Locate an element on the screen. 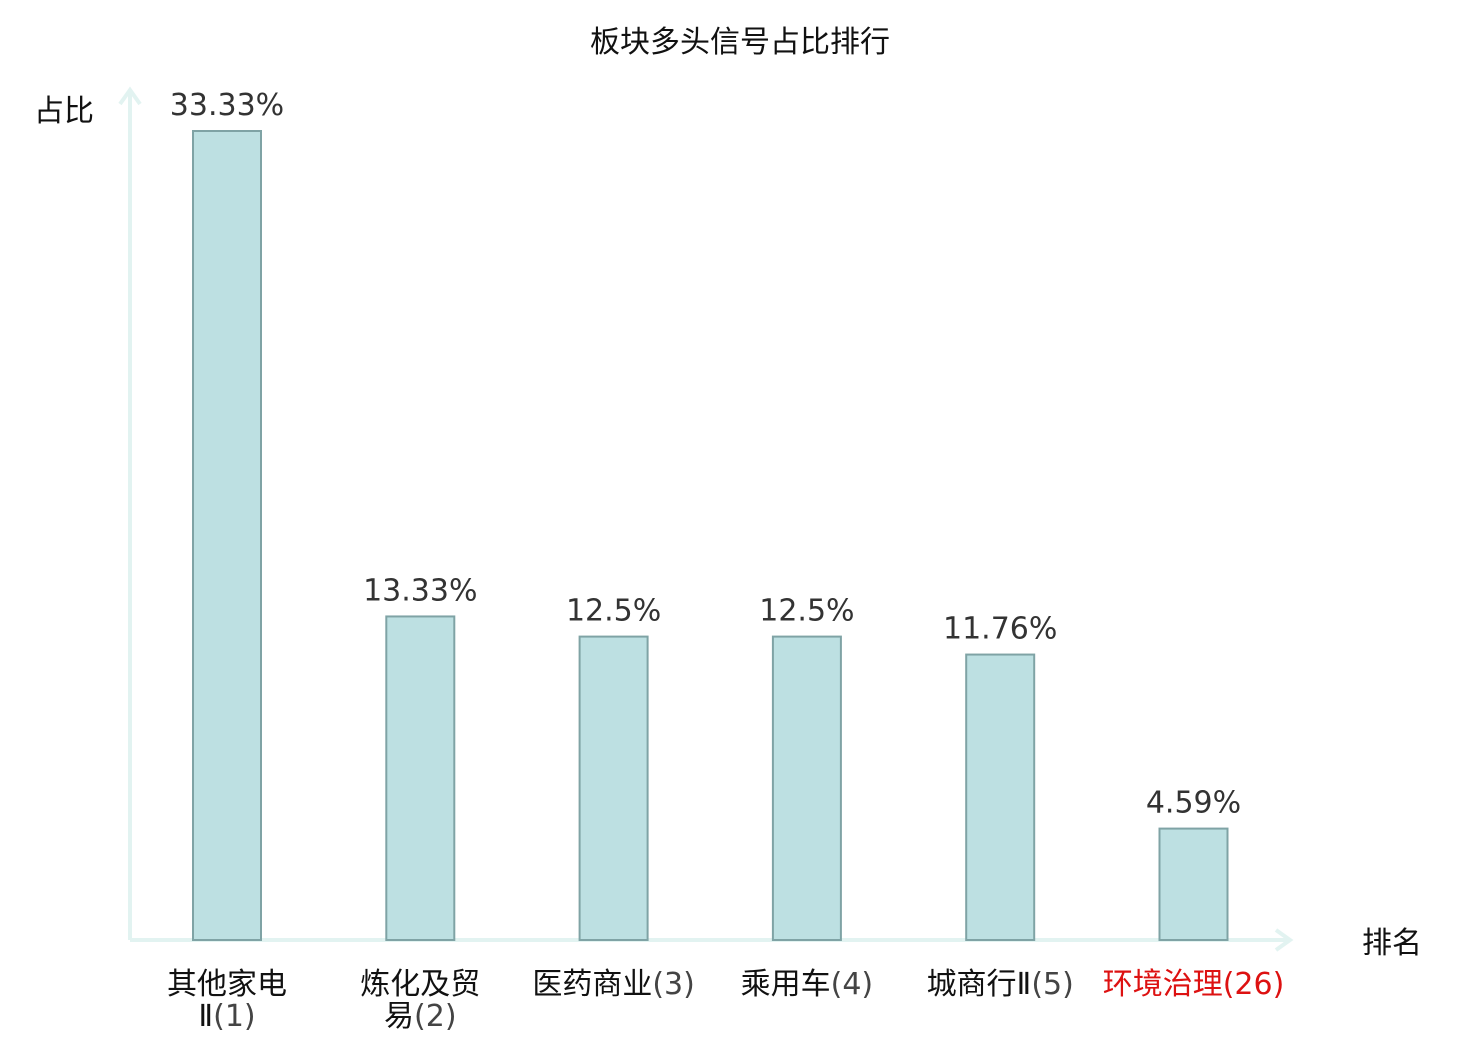  y-axis-arrow is located at coordinates (130, 96).